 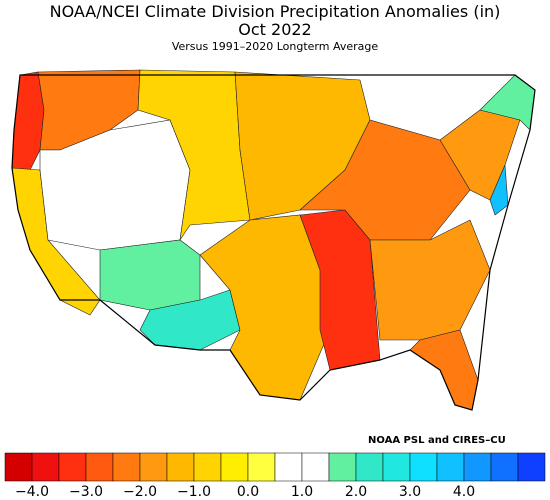 What do you see at coordinates (275, 46) in the screenshot?
I see `map-subtitle: Versus 1991–2020 Longterm Average` at bounding box center [275, 46].